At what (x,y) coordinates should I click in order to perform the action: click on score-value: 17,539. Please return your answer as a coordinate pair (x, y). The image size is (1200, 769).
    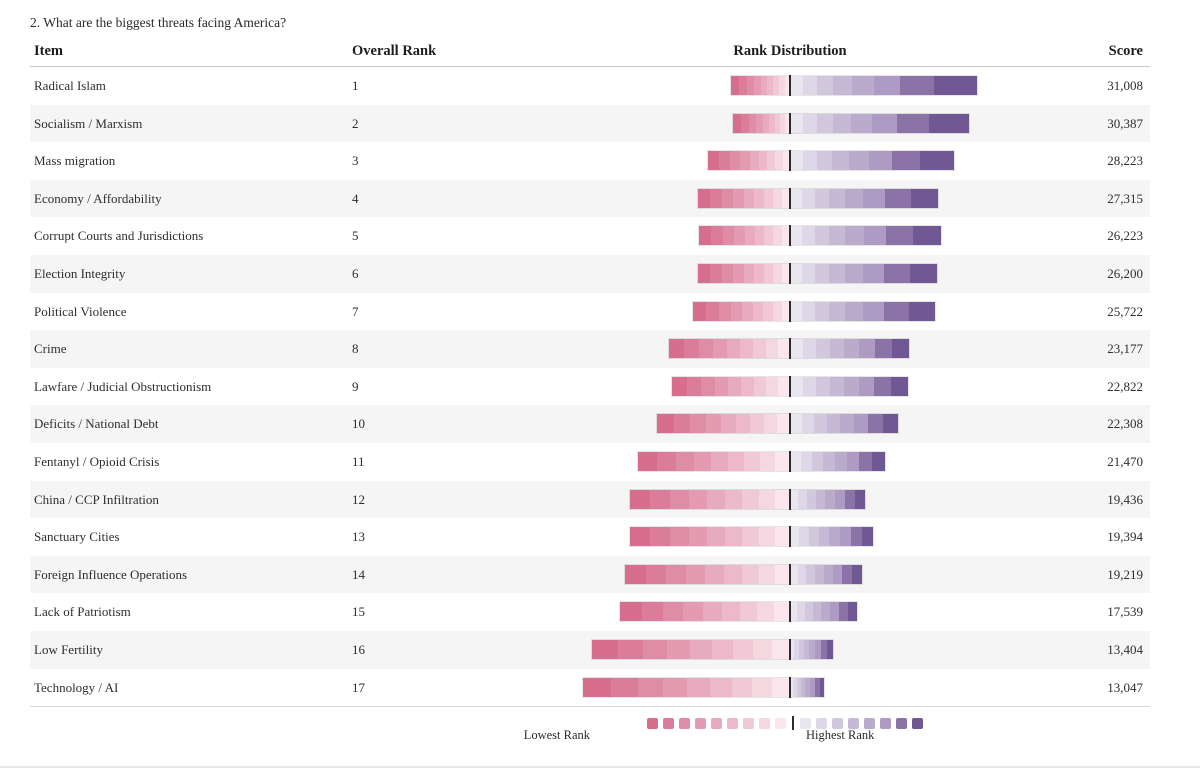
    Looking at the image, I should click on (1125, 612).